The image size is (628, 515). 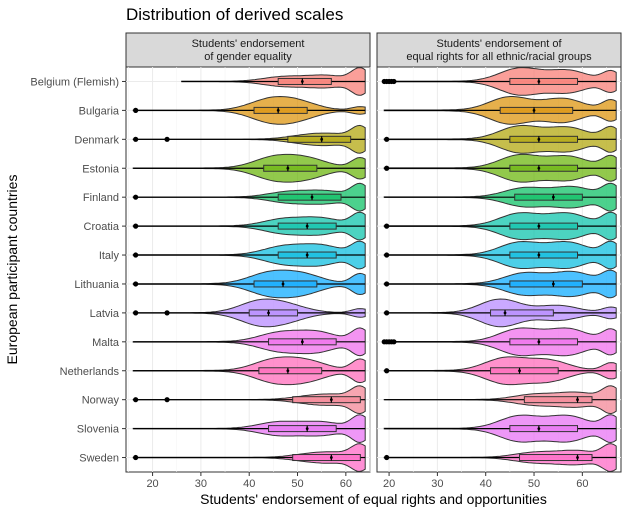 What do you see at coordinates (234, 14) in the screenshot?
I see `chart-title: Distribution of derived scales` at bounding box center [234, 14].